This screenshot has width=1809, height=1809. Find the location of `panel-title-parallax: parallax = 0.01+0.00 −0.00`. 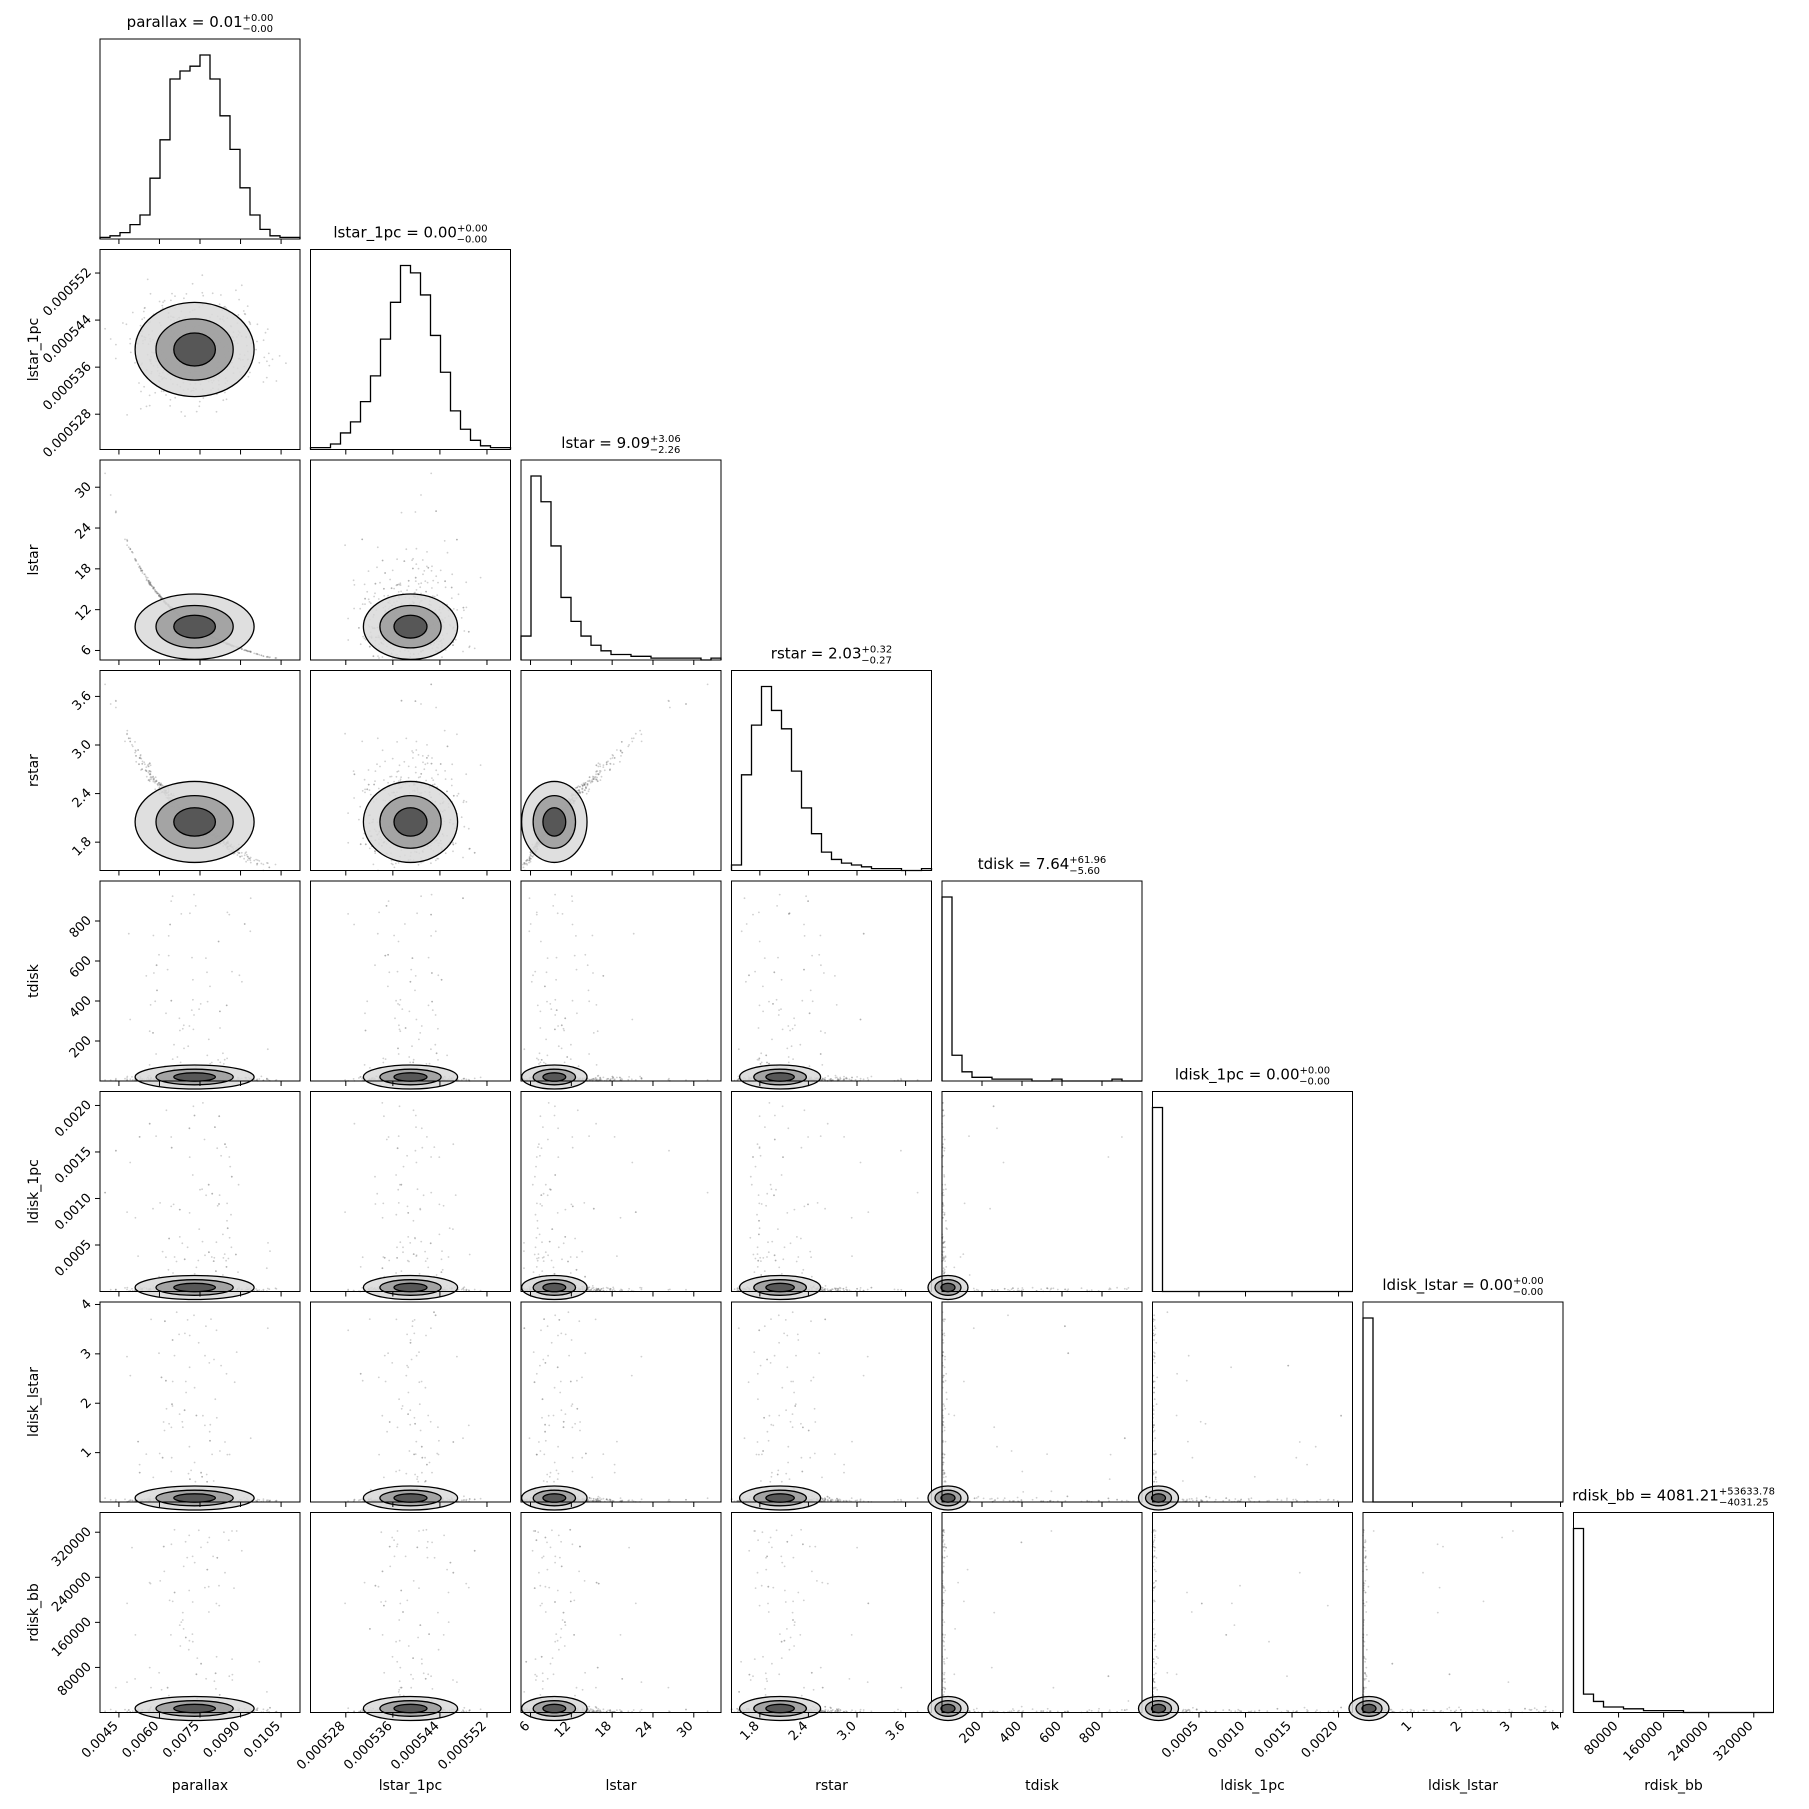

panel-title-parallax: parallax = 0.01+0.00 −0.00 is located at coordinates (200, 24).